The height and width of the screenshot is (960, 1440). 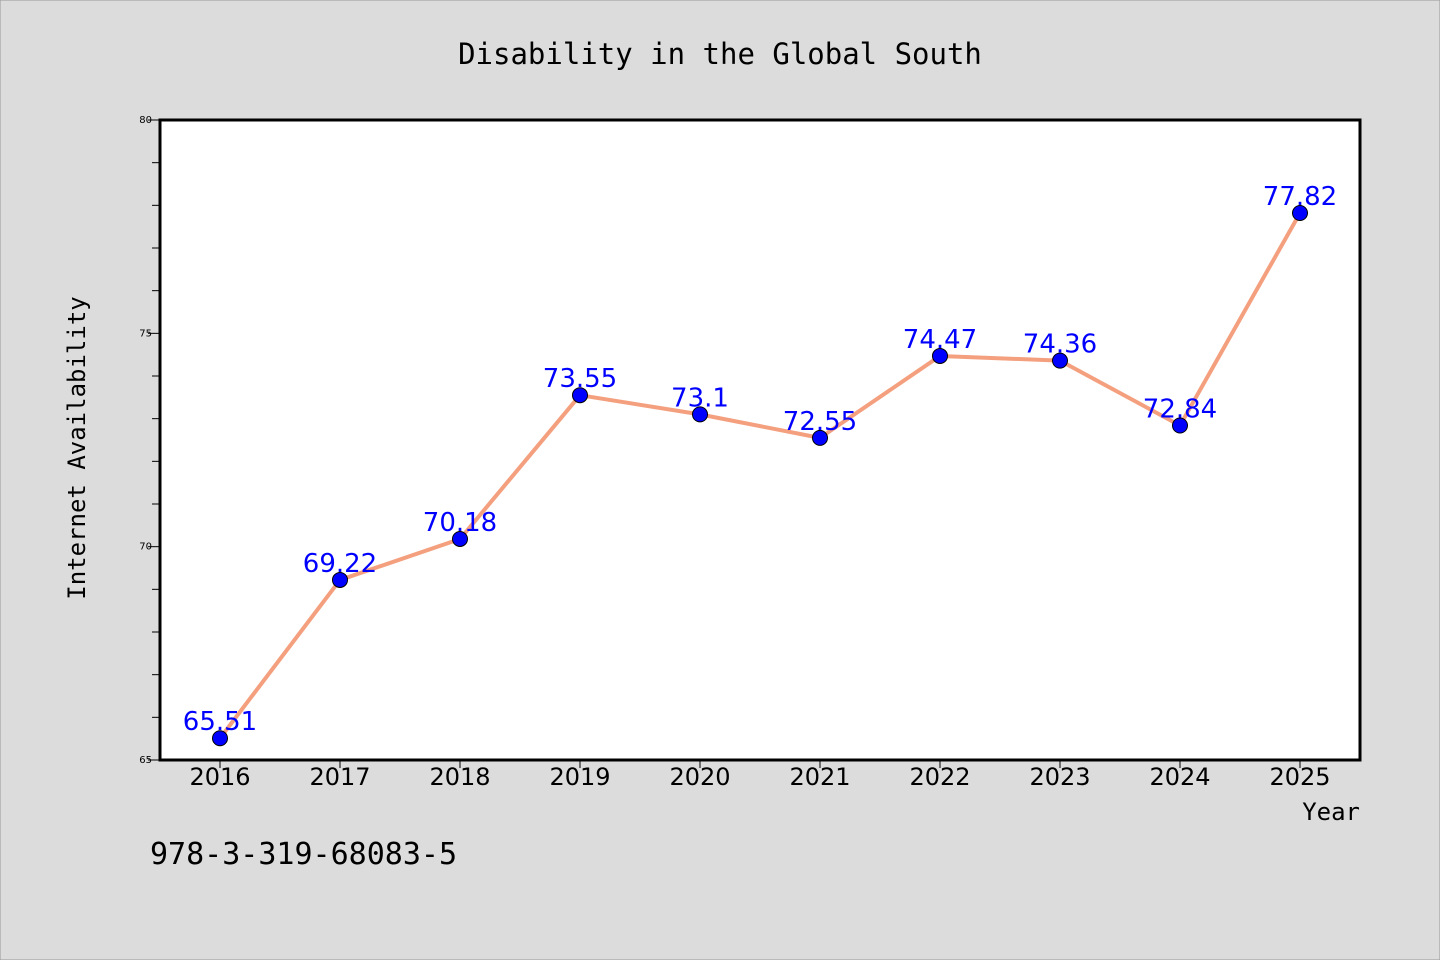 I want to click on y-tick-label: 75, so click(x=145, y=333).